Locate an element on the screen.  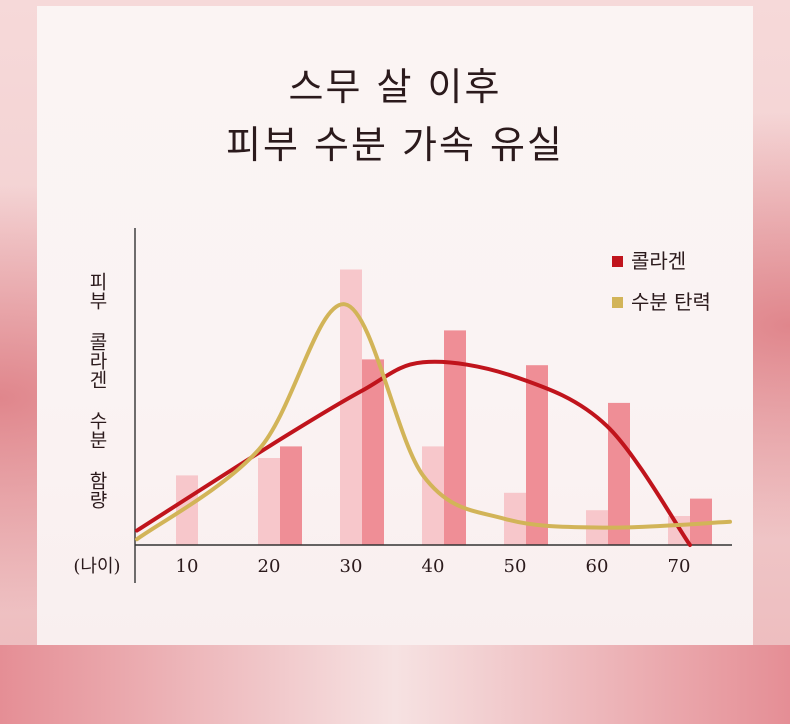
x-axis-label: (나이) is located at coordinates (96, 566).